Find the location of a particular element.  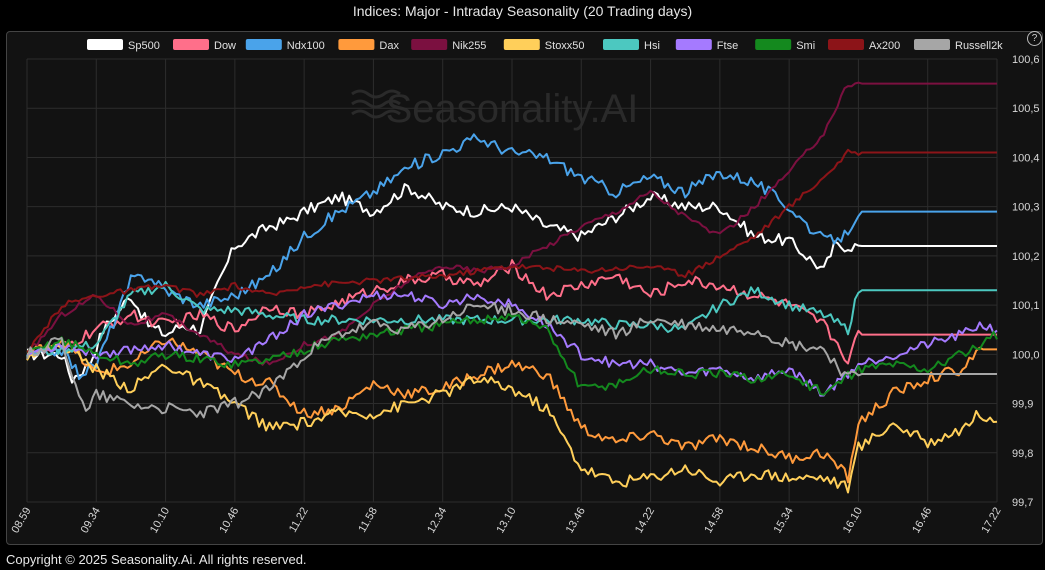

x-tick-label: 10.46 is located at coordinates (229, 521).